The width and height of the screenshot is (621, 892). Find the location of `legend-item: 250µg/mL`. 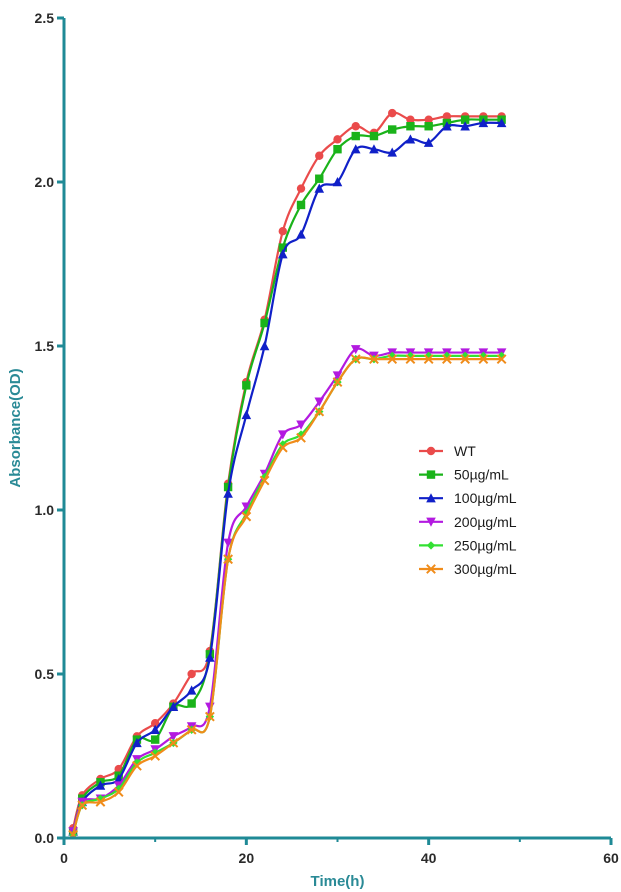

legend-item: 250µg/mL is located at coordinates (468, 545).